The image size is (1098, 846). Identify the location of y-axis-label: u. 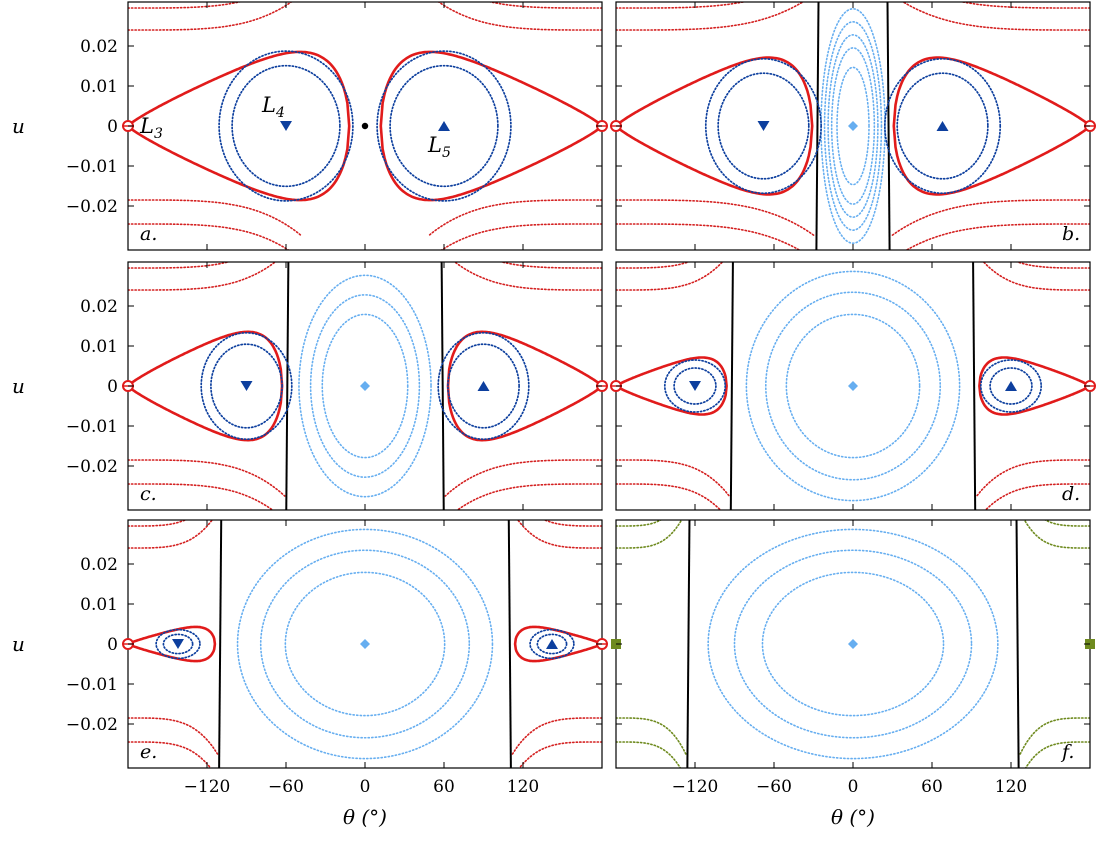
(18, 126).